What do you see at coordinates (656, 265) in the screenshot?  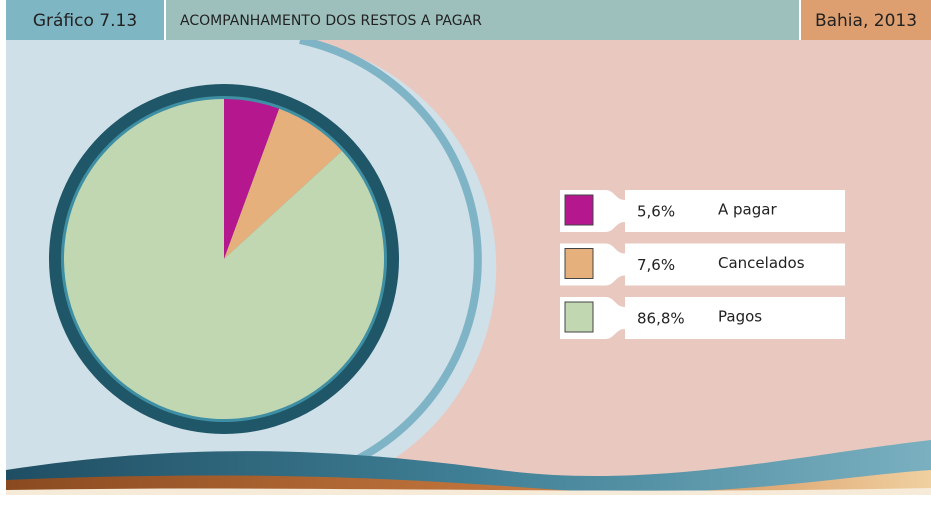 I see `legend-value: 7,6%` at bounding box center [656, 265].